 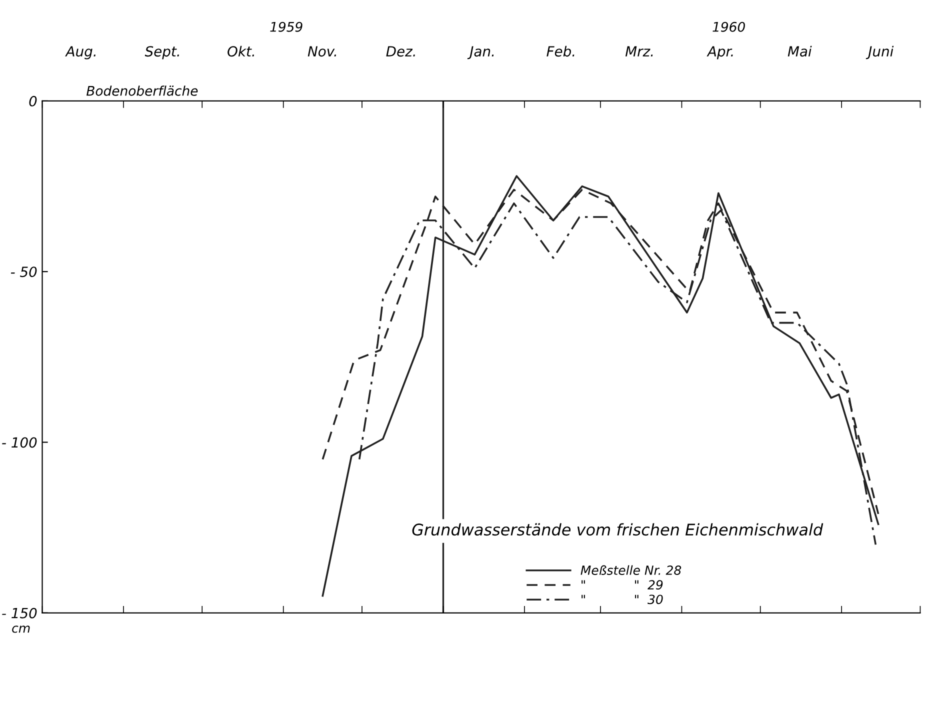 What do you see at coordinates (21, 629) in the screenshot?
I see `y-axis-title: cm` at bounding box center [21, 629].